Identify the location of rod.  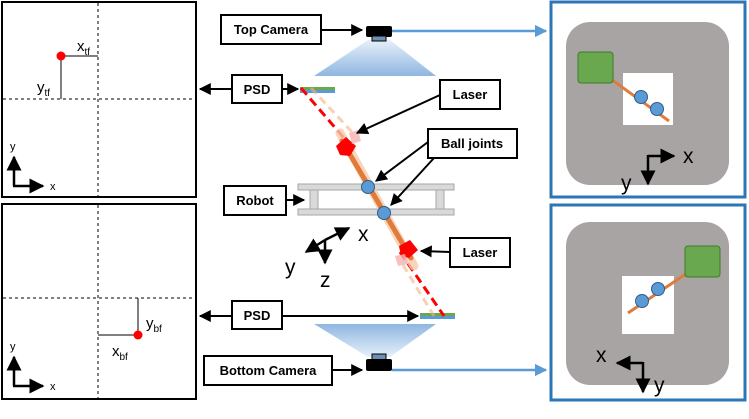
(376, 199).